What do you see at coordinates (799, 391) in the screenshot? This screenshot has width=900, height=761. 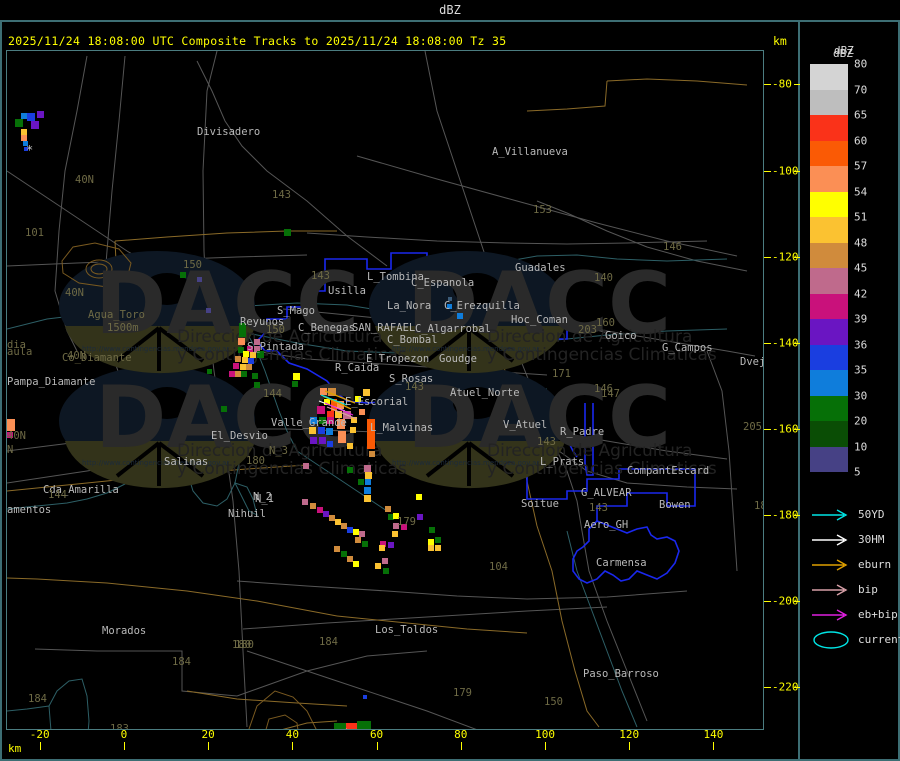 I see `frame-line-middle` at bounding box center [799, 391].